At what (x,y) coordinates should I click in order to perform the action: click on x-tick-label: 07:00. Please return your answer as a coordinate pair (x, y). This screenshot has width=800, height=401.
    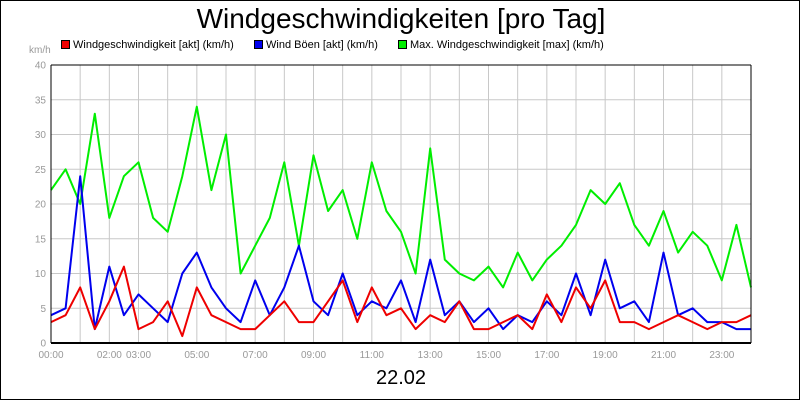
    Looking at the image, I should click on (255, 355).